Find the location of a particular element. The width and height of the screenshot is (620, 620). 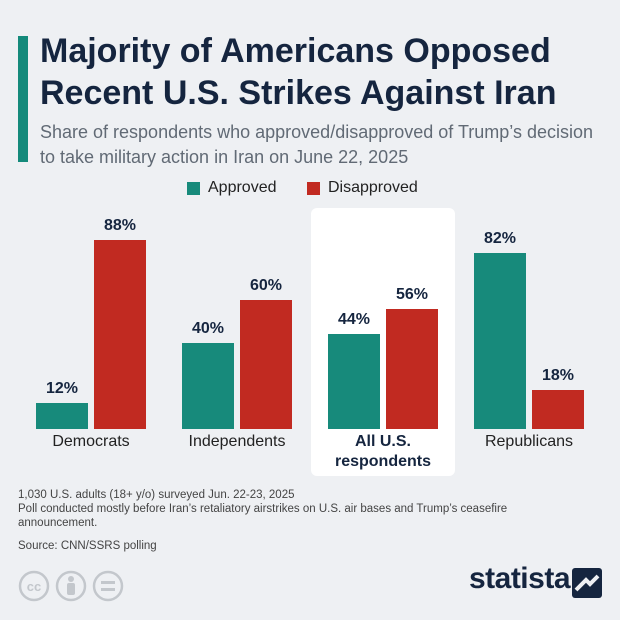

legend-item: Approved is located at coordinates (232, 188).